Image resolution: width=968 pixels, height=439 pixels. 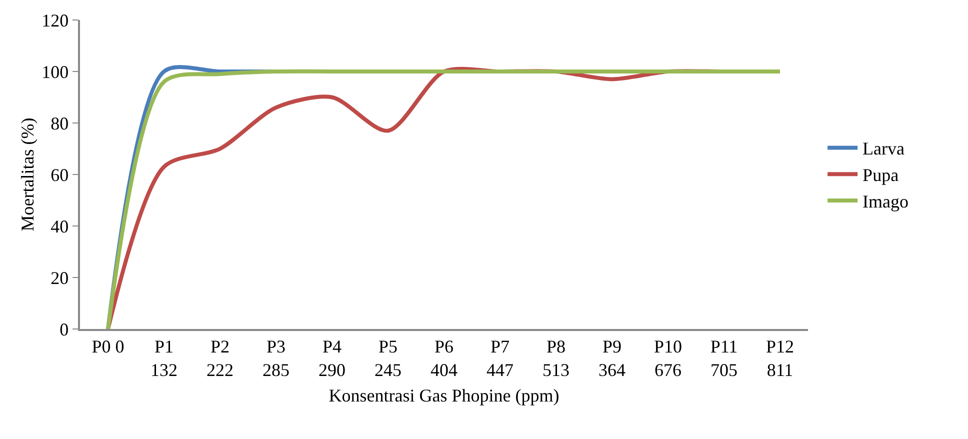 I want to click on x-tick-label: P8 513, so click(x=556, y=358).